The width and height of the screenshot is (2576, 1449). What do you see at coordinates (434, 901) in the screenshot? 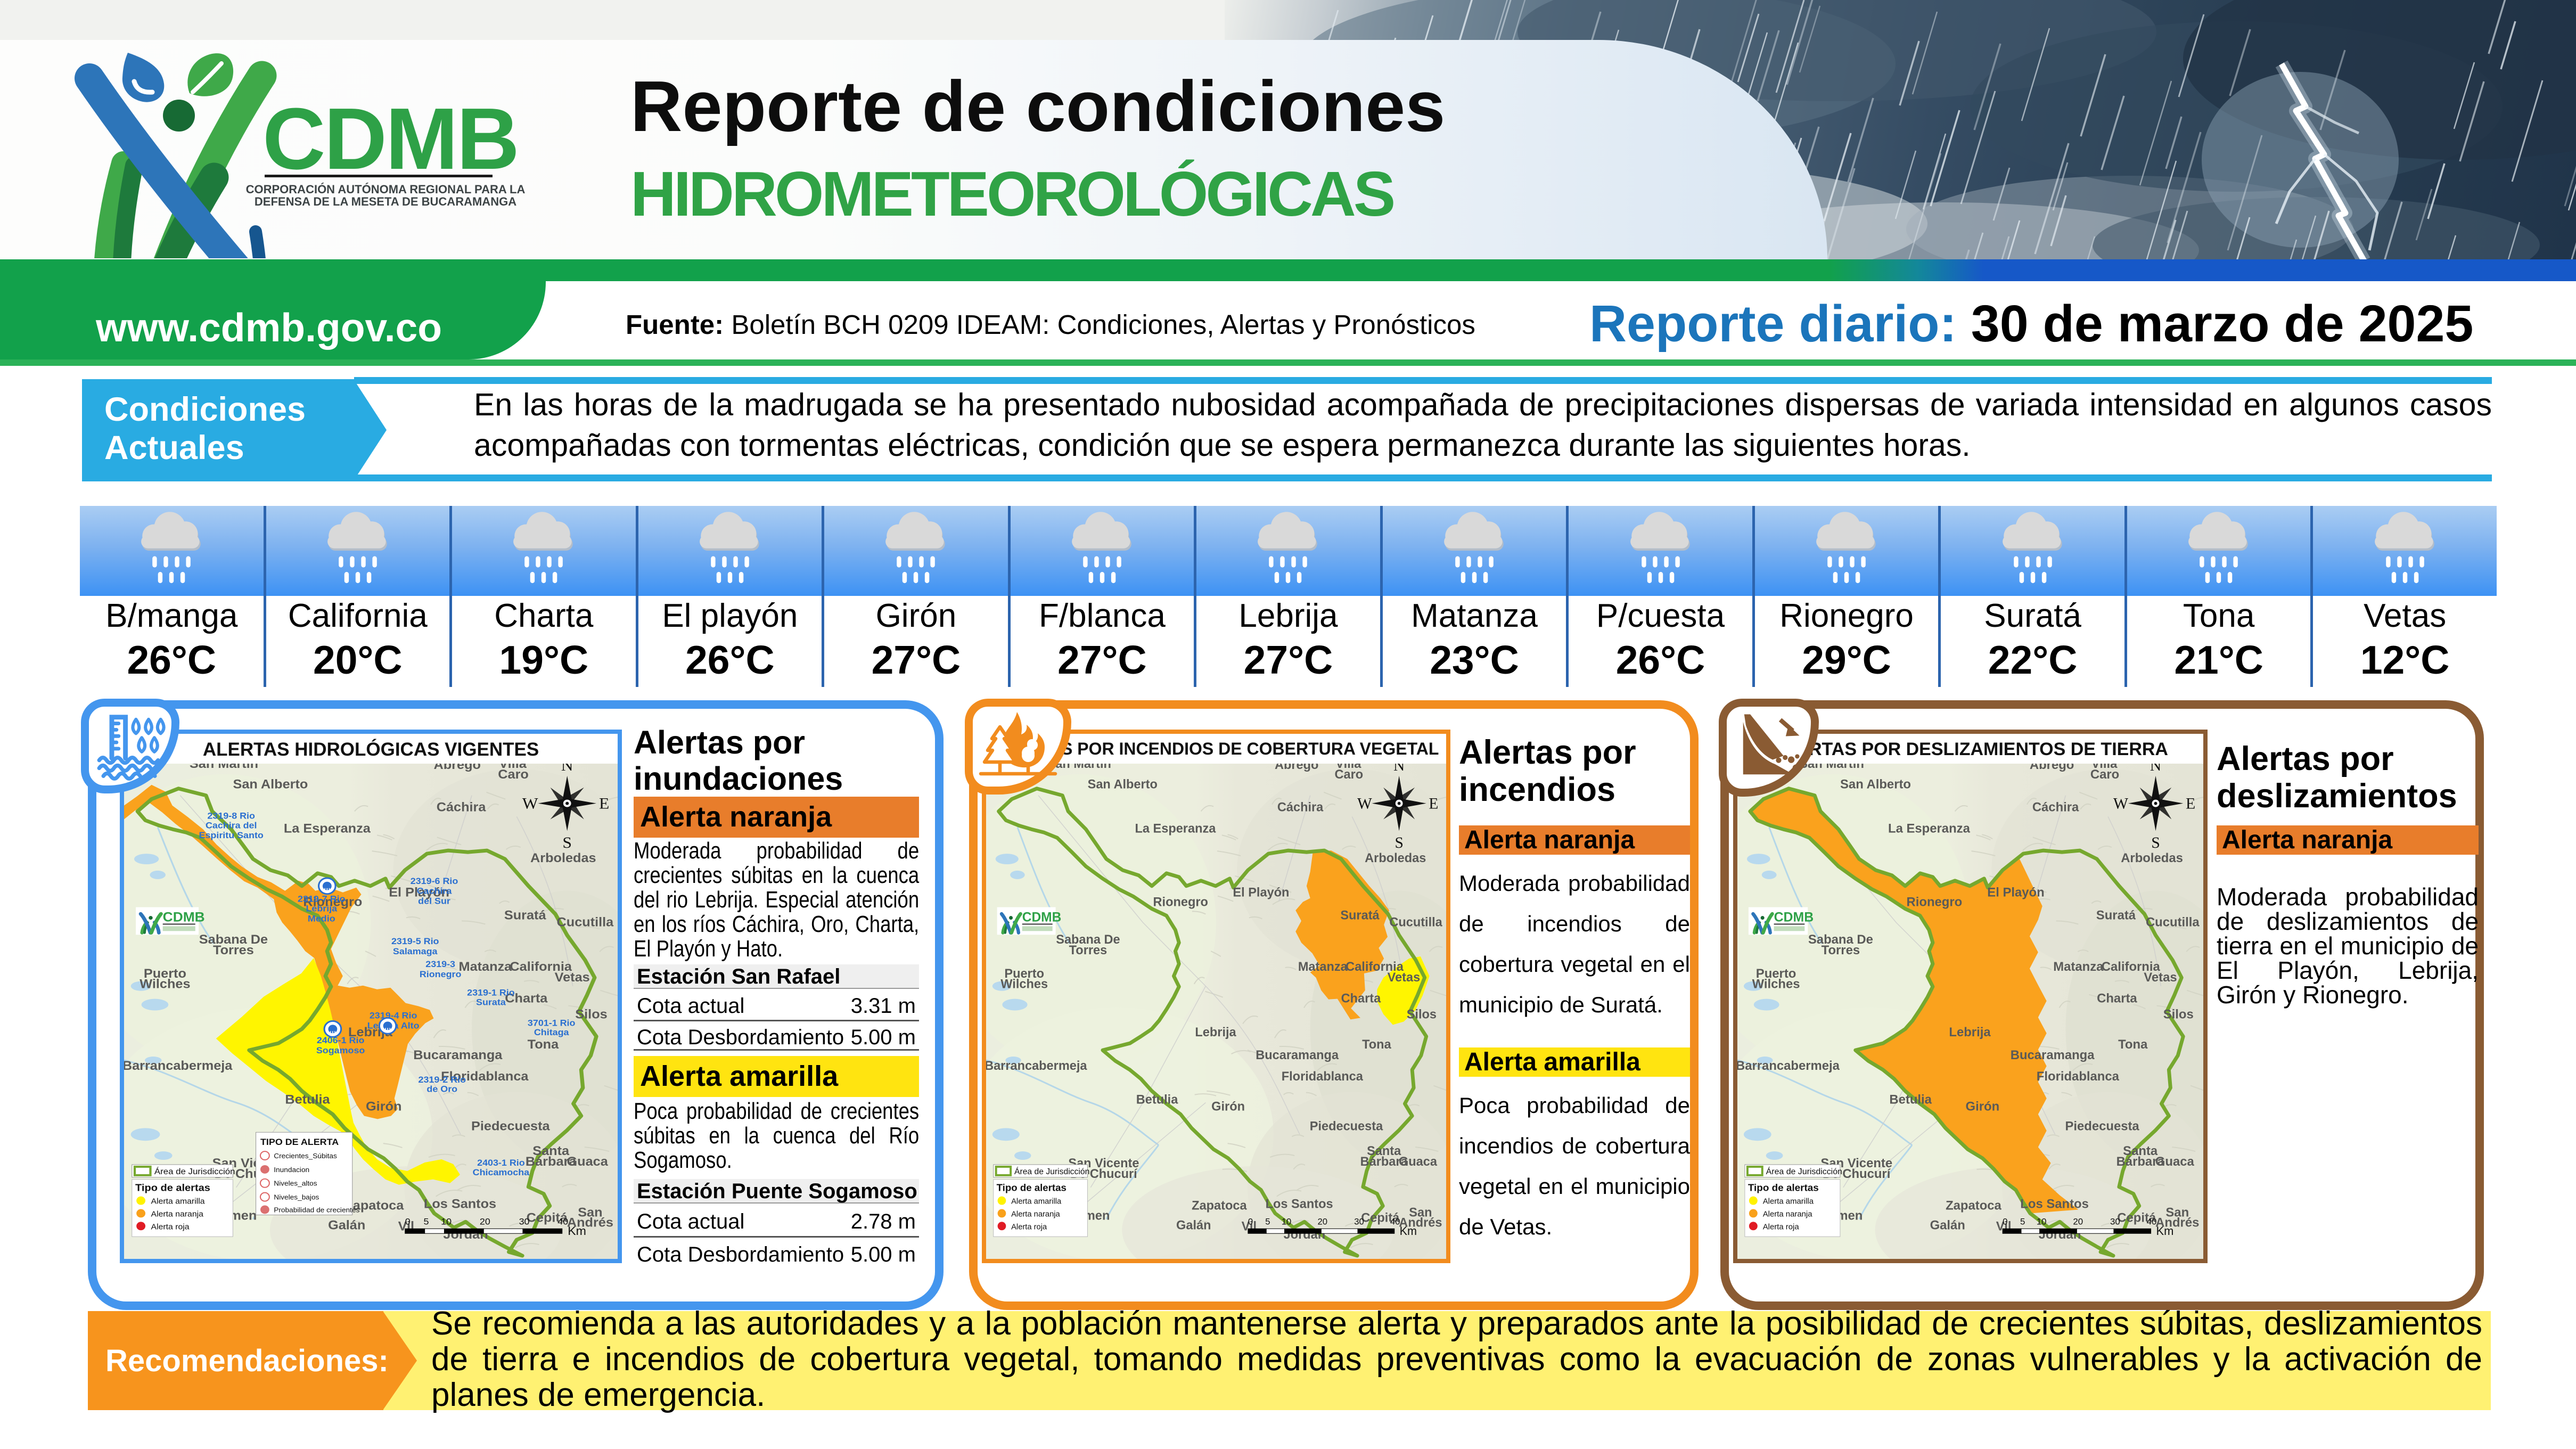
I see `svg-text: del Sur` at bounding box center [434, 901].